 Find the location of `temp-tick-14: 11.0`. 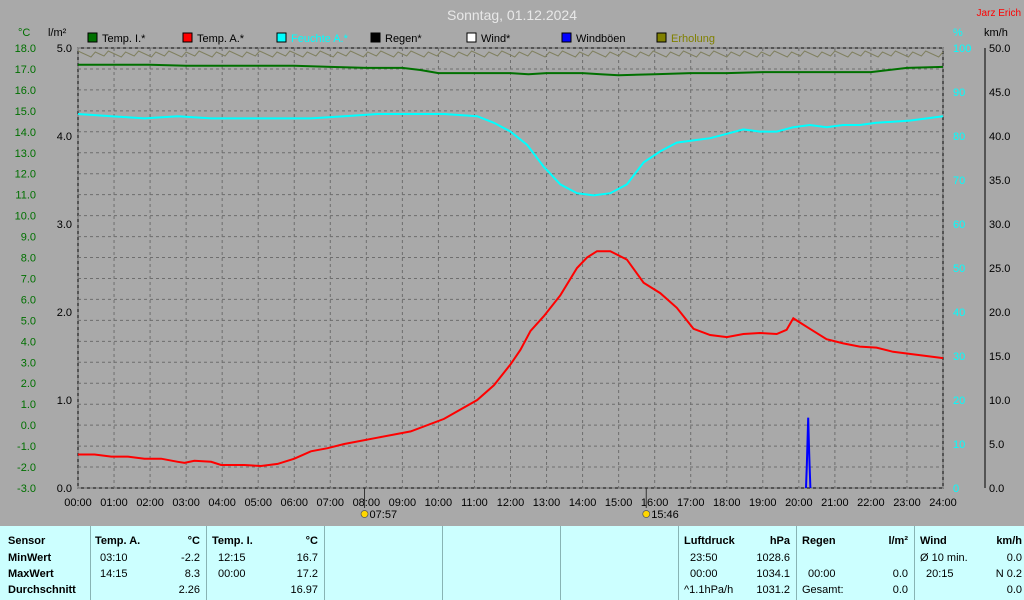

temp-tick-14: 11.0 is located at coordinates (25, 196).